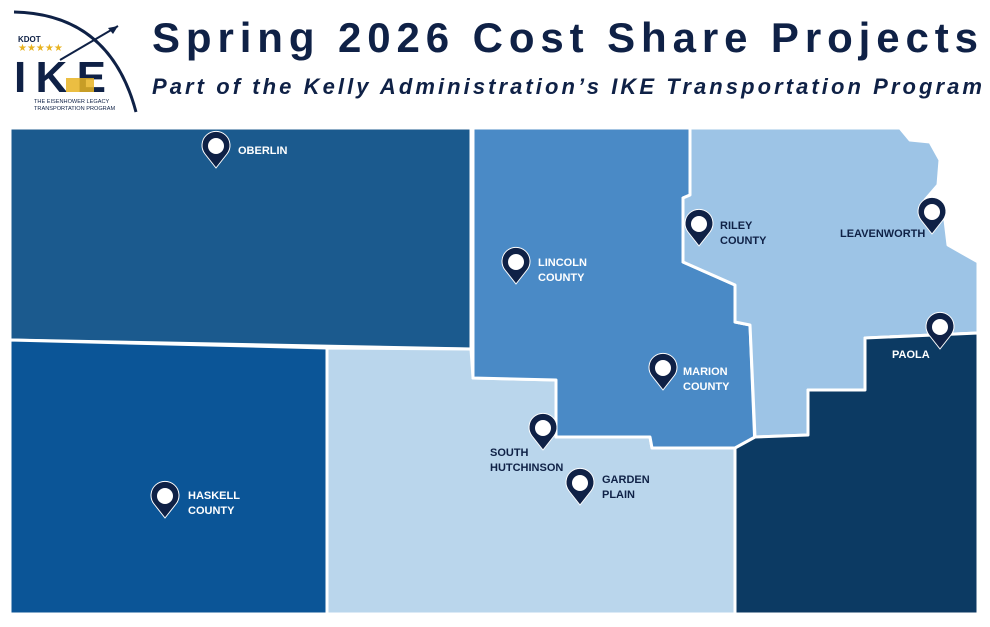 This screenshot has height=627, width=990. I want to click on location-label: GARDEN, so click(626, 480).